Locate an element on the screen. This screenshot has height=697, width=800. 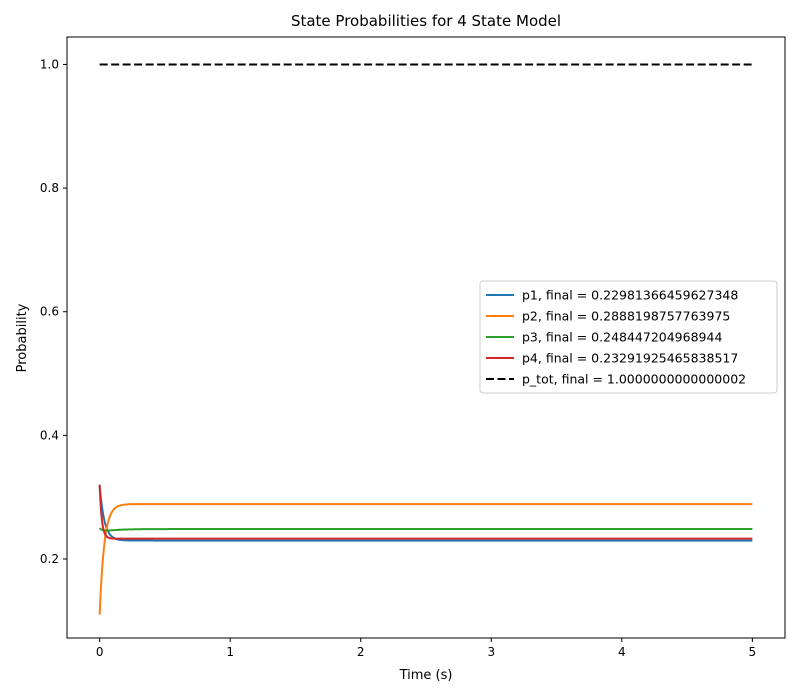
y-tick-label: 0.2 is located at coordinates (49, 559).